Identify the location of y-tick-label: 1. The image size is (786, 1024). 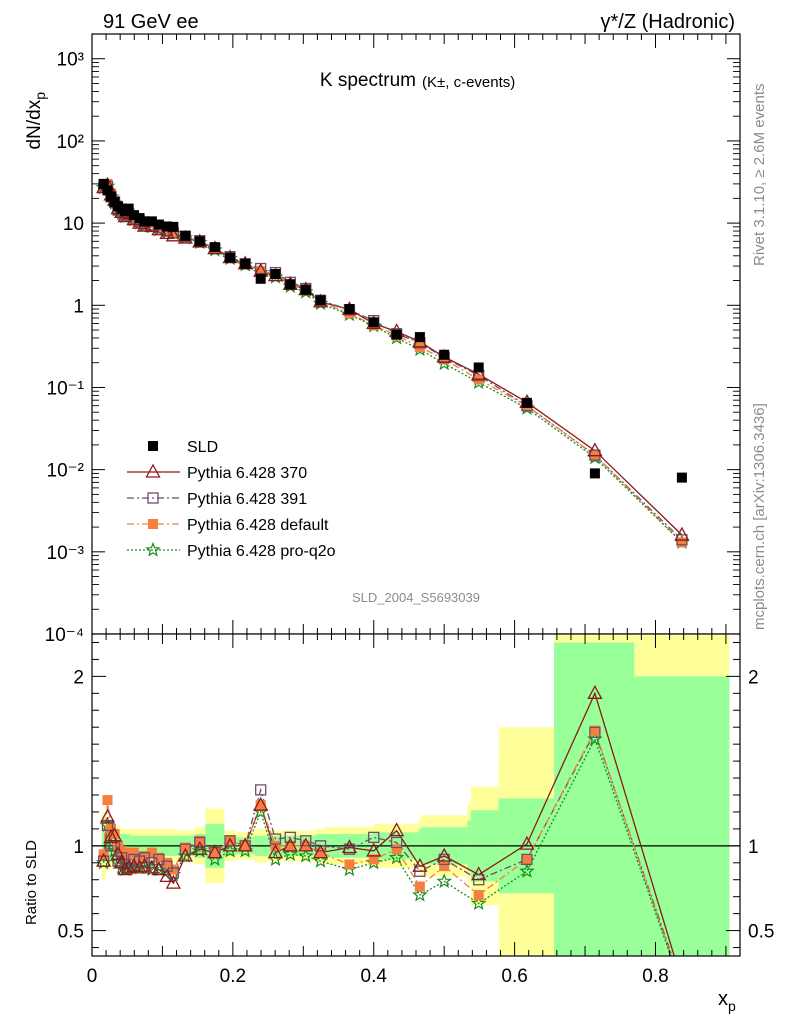
(78, 306).